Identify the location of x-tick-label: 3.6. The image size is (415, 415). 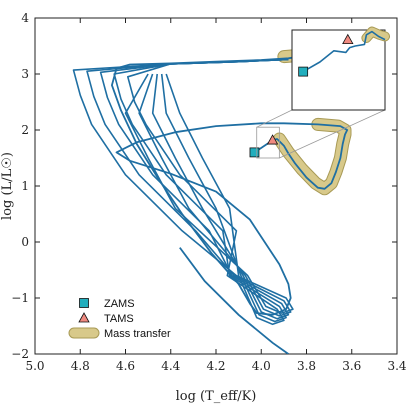
(351, 366).